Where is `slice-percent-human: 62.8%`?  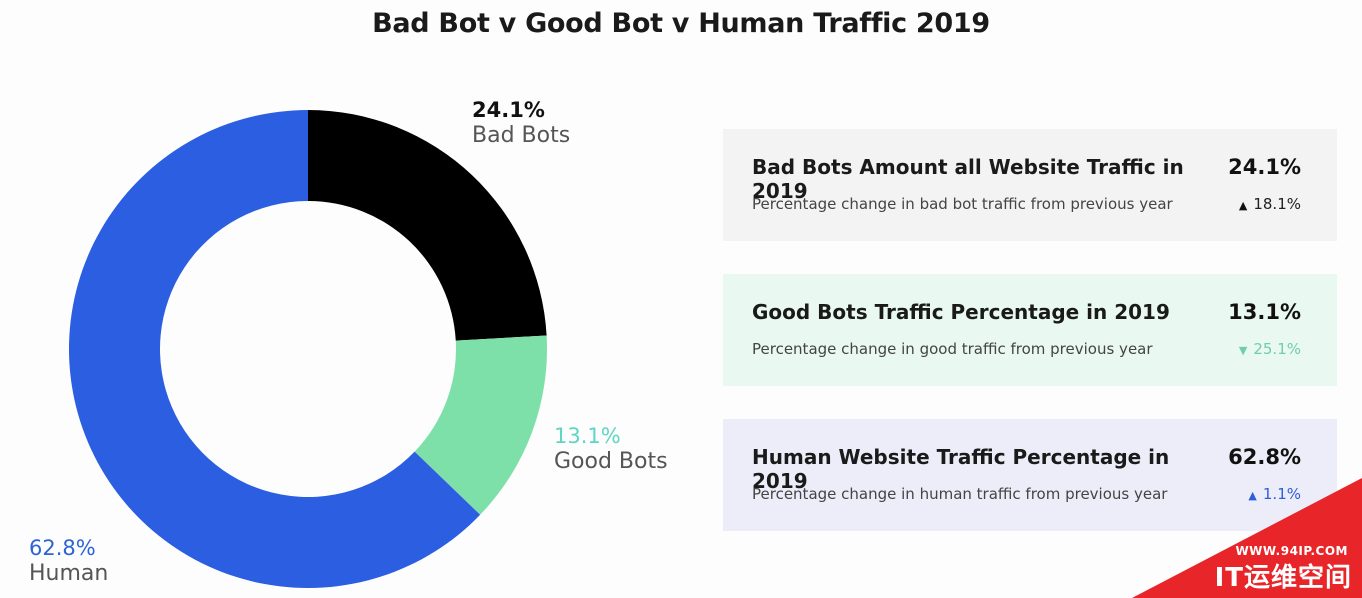 slice-percent-human: 62.8% is located at coordinates (62, 548).